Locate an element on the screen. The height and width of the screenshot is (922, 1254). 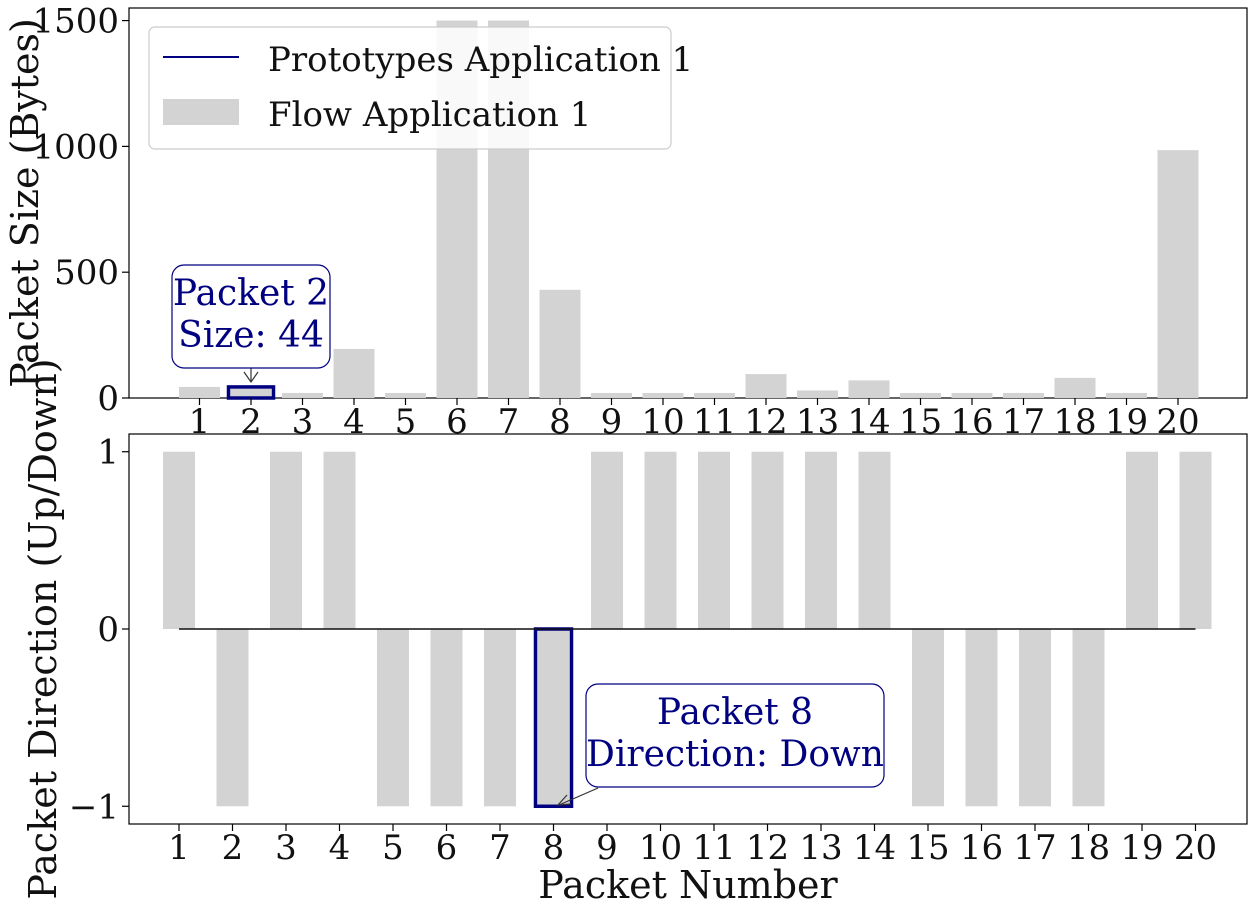
callout-line-2: Direction: Down is located at coordinates (735, 754).